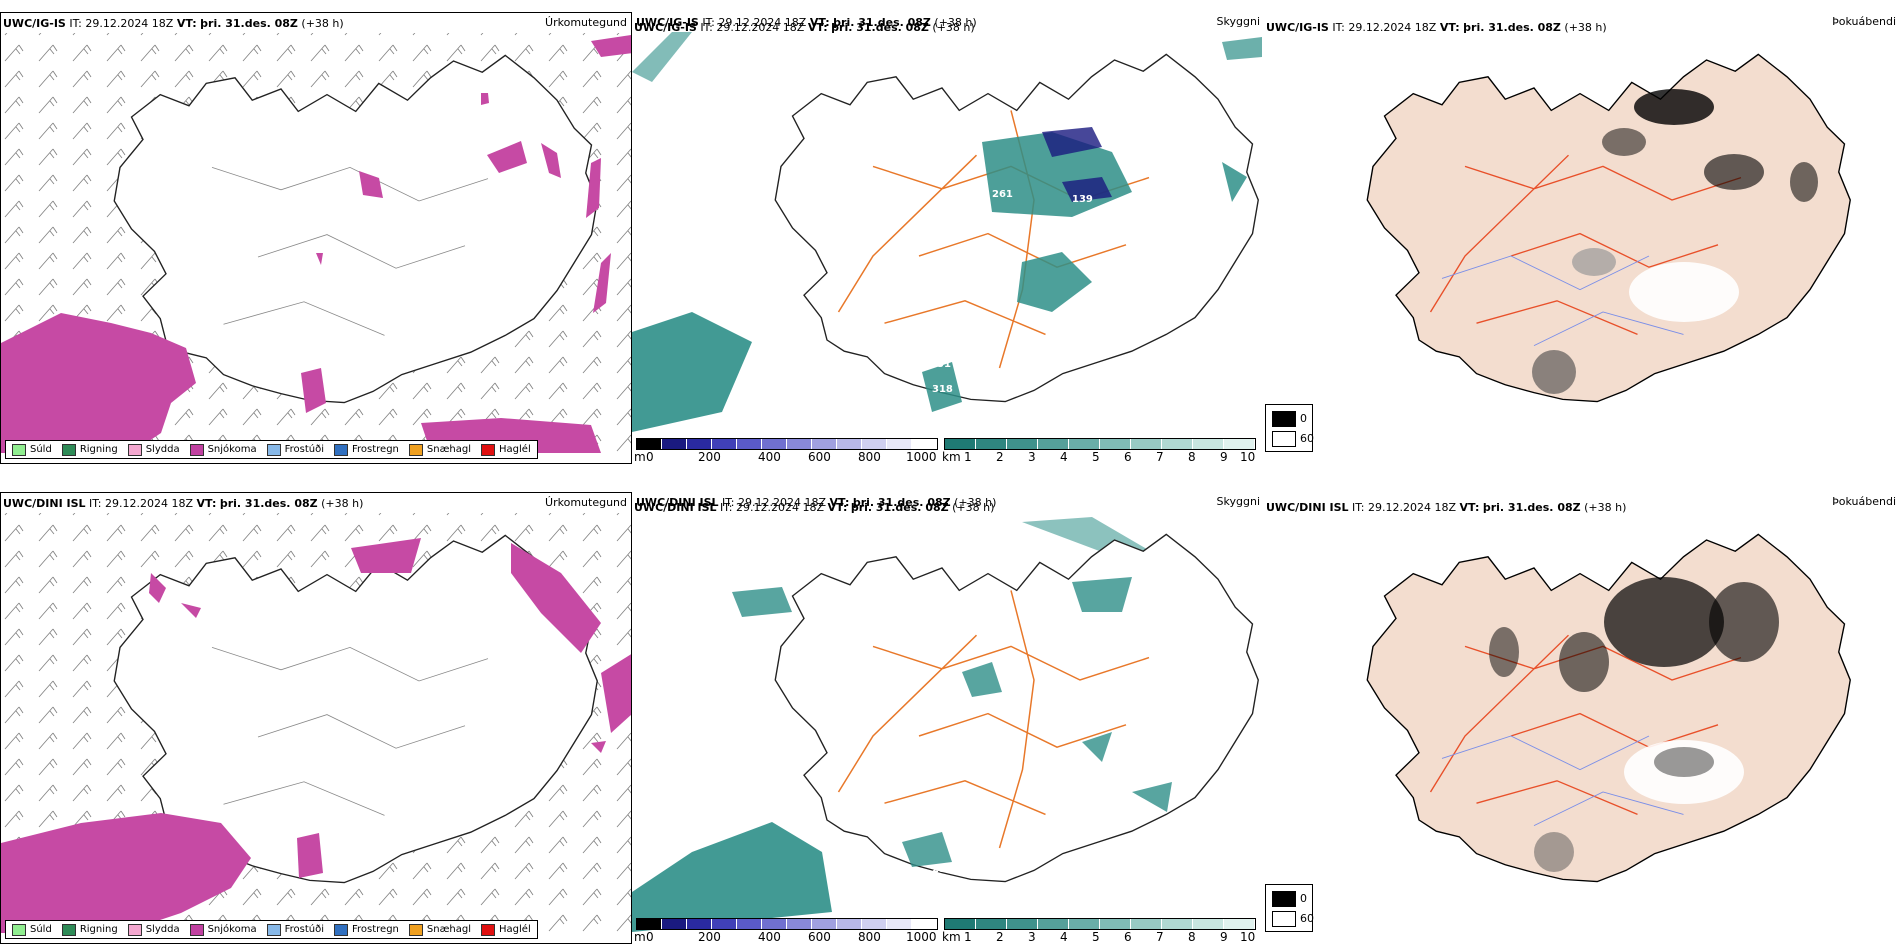 The width and height of the screenshot is (1900, 950). Describe the element at coordinates (1002, 194) in the screenshot. I see `height-value: 261` at that location.